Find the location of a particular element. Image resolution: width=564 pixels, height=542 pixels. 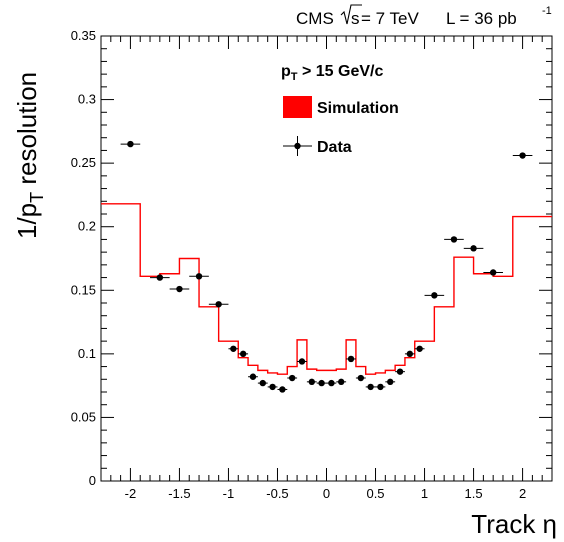

y-axis-title: 1/pT resolution is located at coordinates (29, 155).